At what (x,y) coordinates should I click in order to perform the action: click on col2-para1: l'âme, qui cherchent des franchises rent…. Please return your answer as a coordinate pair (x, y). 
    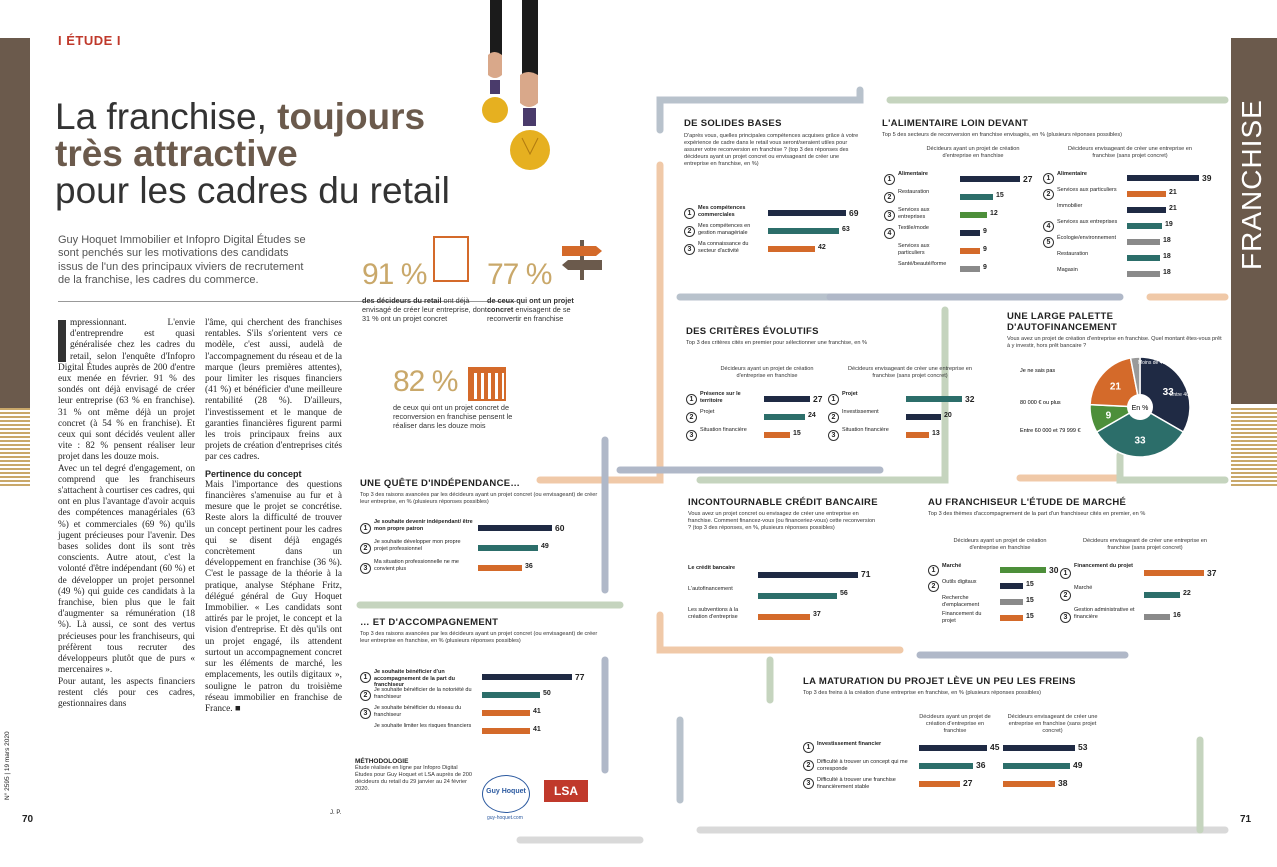
    Looking at the image, I should click on (273, 390).